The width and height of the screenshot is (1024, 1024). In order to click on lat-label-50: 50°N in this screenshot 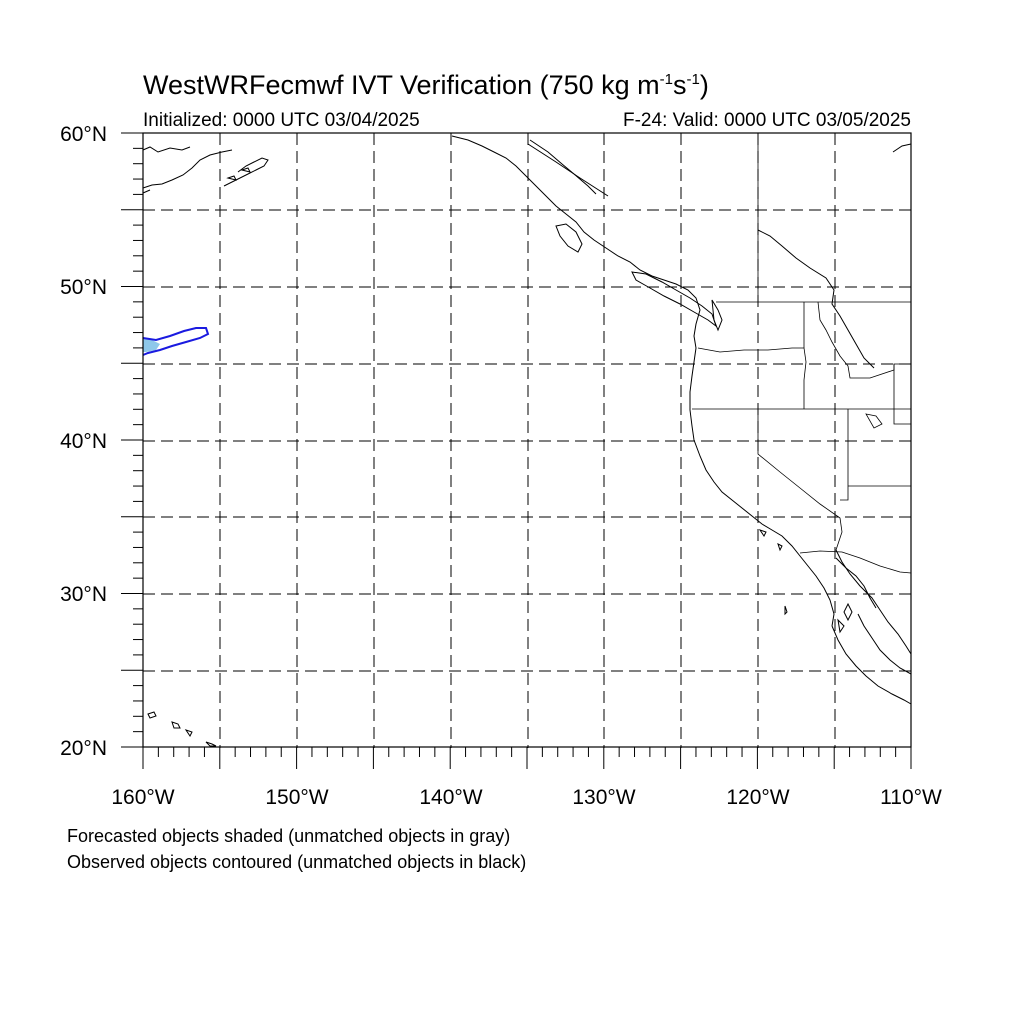, I will do `click(83, 287)`.